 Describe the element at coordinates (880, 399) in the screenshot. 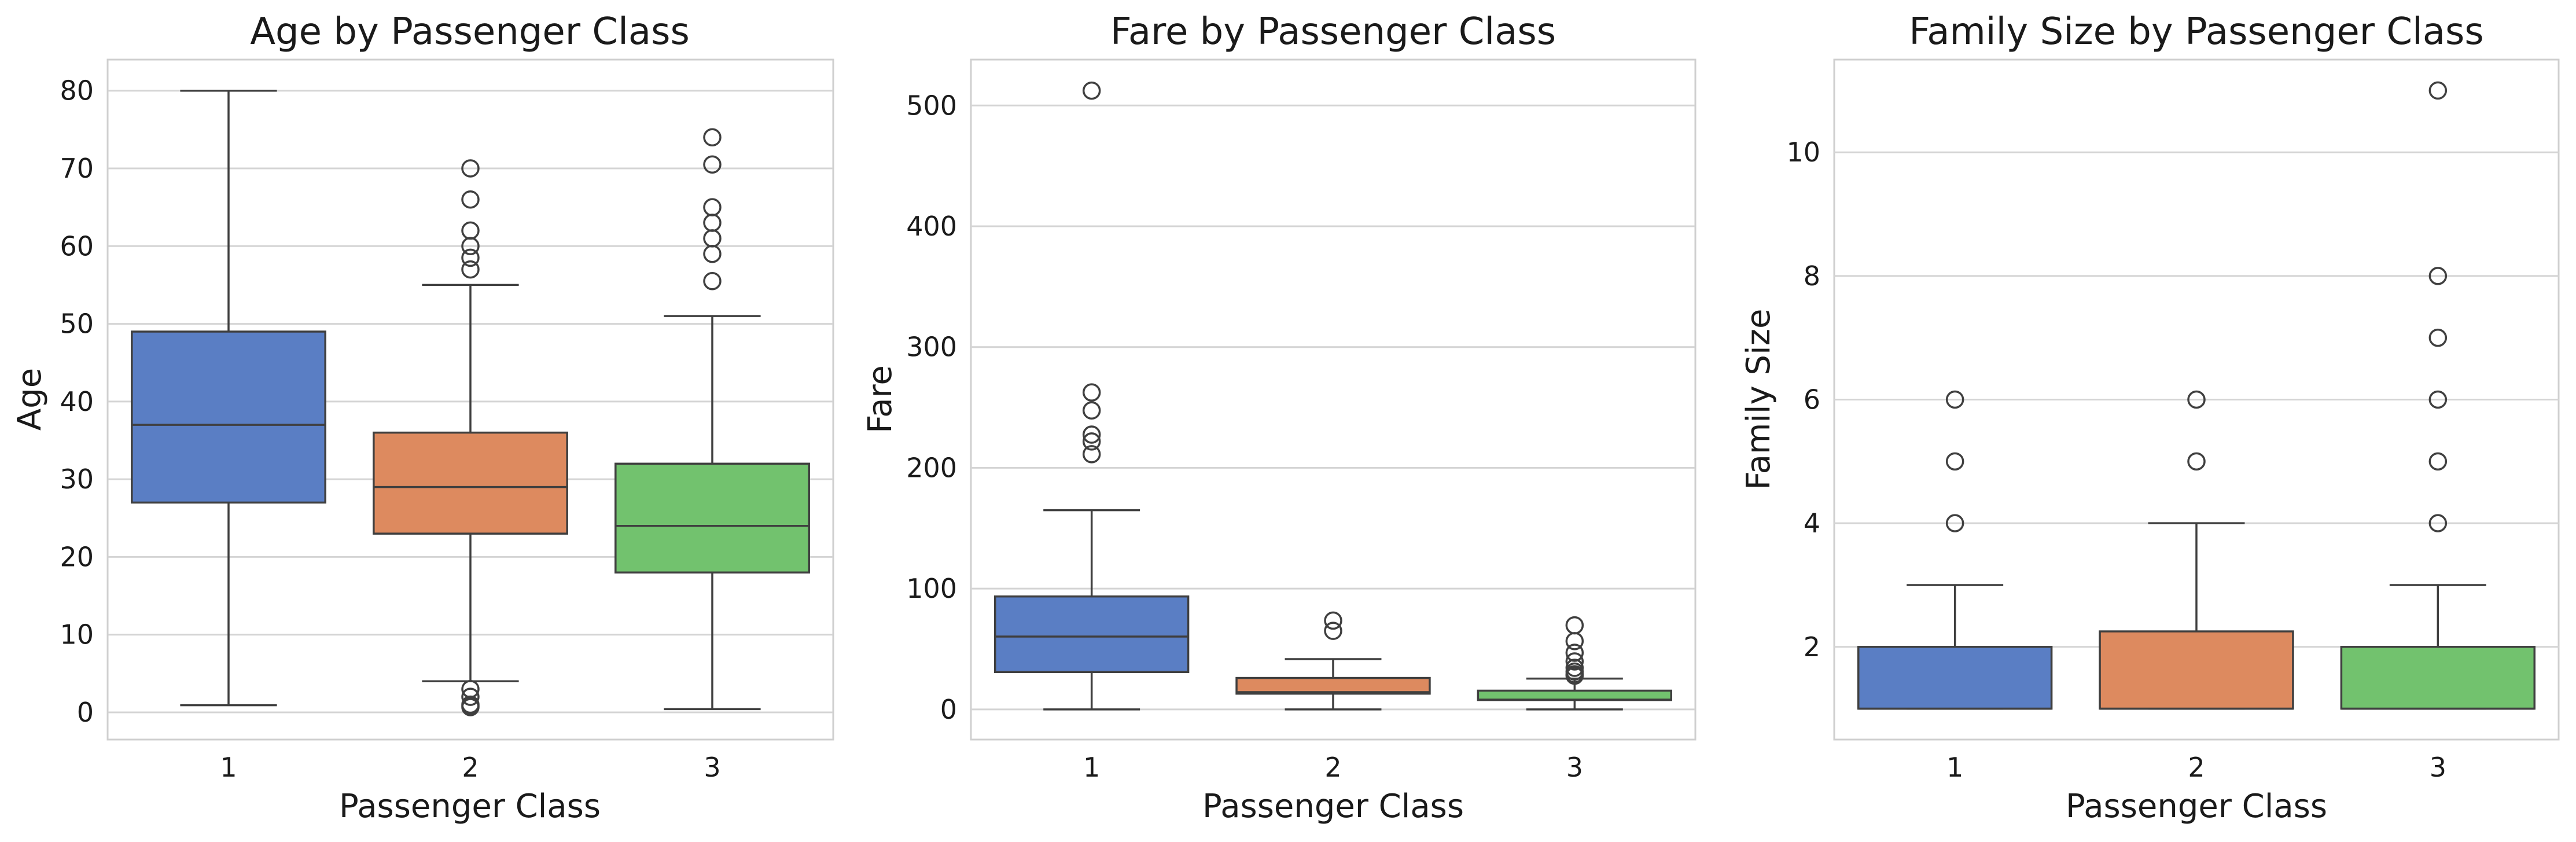

I see `y-axis-label: Fare` at that location.